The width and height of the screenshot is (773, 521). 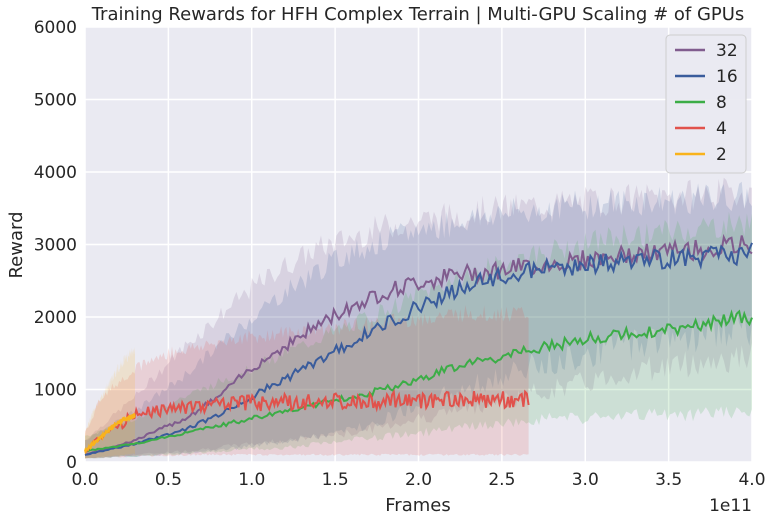 What do you see at coordinates (721, 155) in the screenshot?
I see `legend-label-2: 2` at bounding box center [721, 155].